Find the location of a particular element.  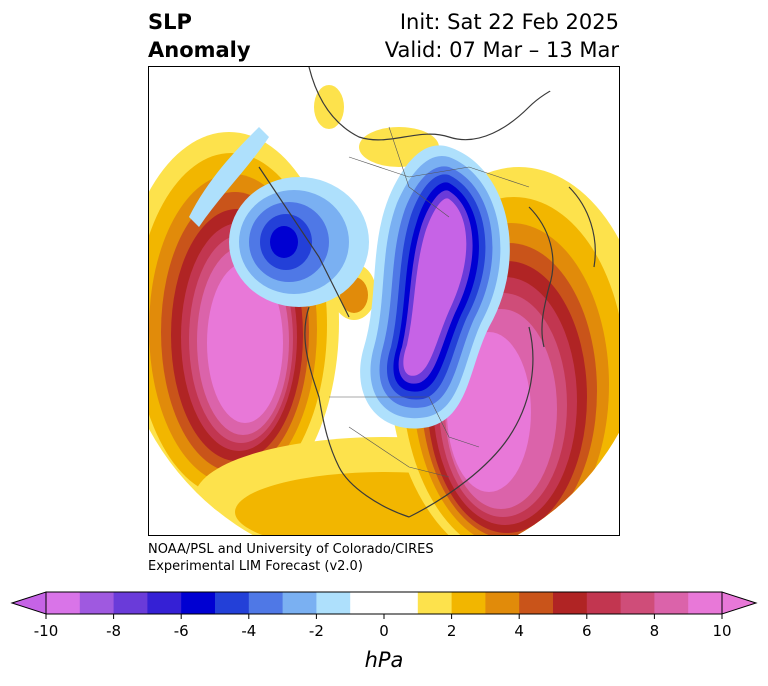

colorbar-under-arrow is located at coordinates (28, 603).